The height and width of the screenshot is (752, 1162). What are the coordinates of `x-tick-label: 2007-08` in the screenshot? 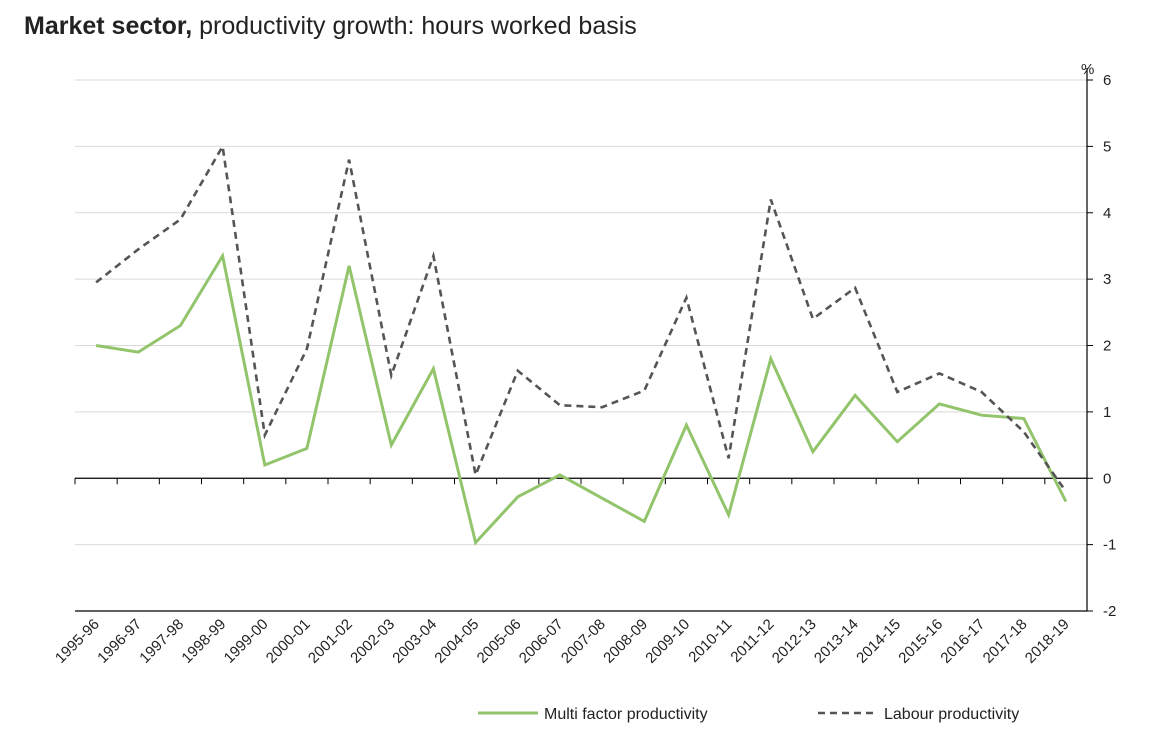 It's located at (583, 641).